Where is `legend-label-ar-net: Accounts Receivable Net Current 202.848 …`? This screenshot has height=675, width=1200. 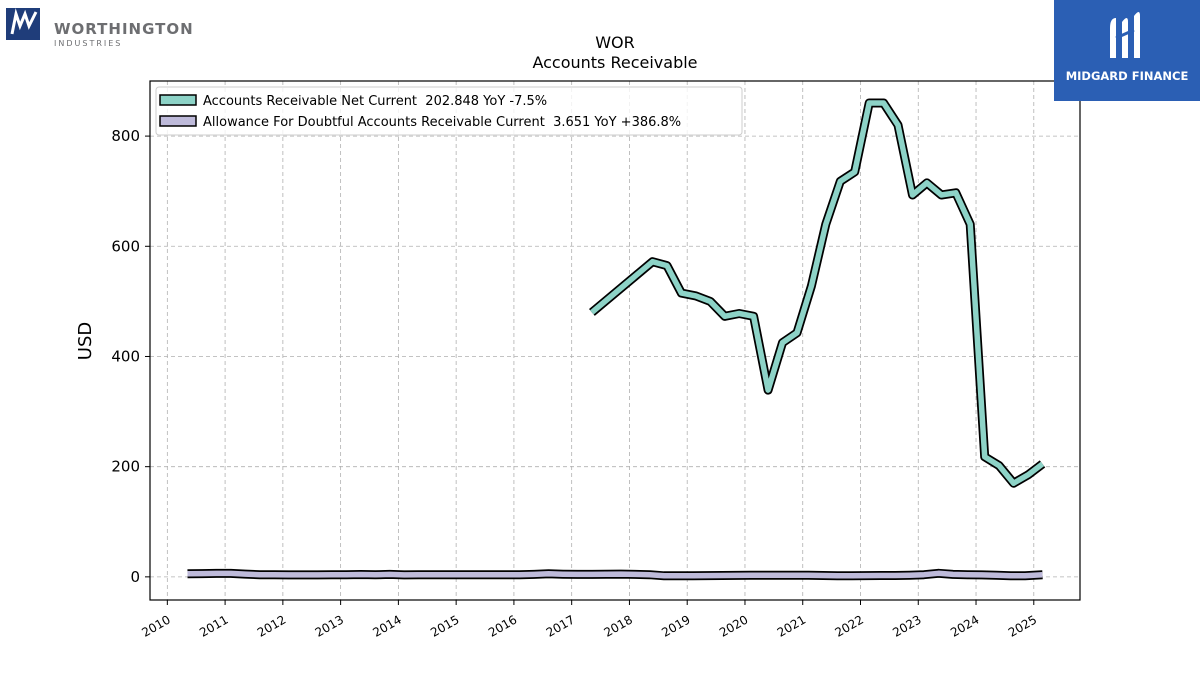 legend-label-ar-net: Accounts Receivable Net Current 202.848 … is located at coordinates (375, 101).